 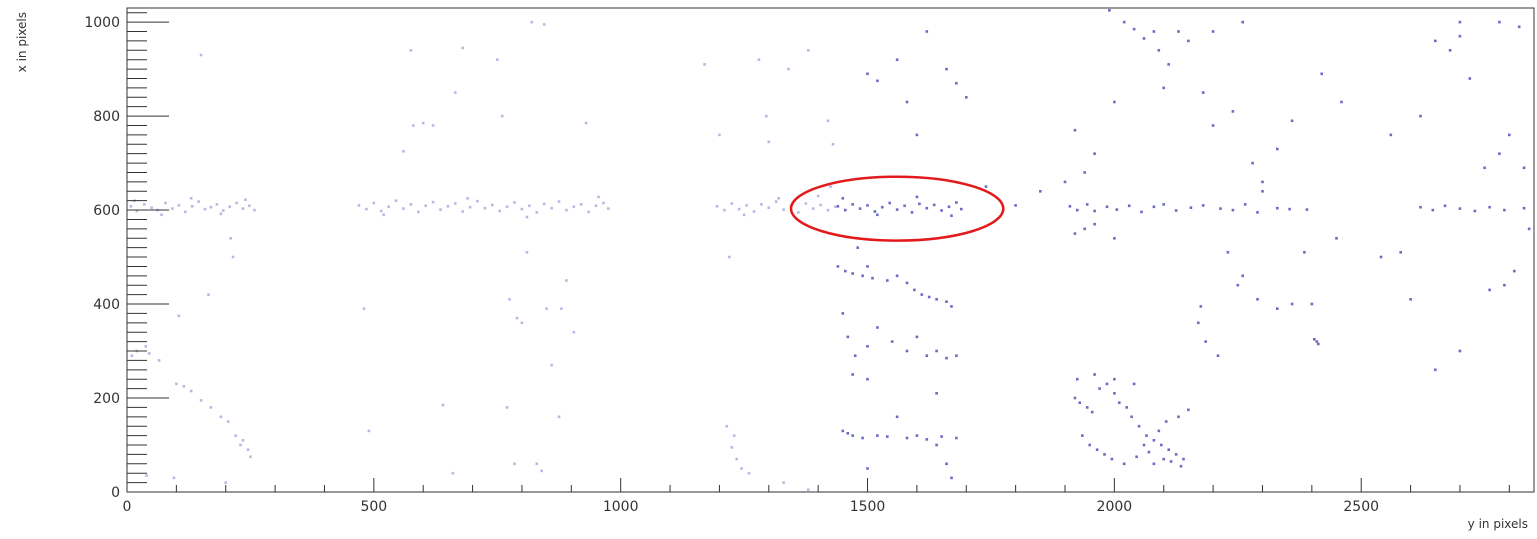 What do you see at coordinates (1115, 507) in the screenshot?
I see `x-tick-label: 2000` at bounding box center [1115, 507].